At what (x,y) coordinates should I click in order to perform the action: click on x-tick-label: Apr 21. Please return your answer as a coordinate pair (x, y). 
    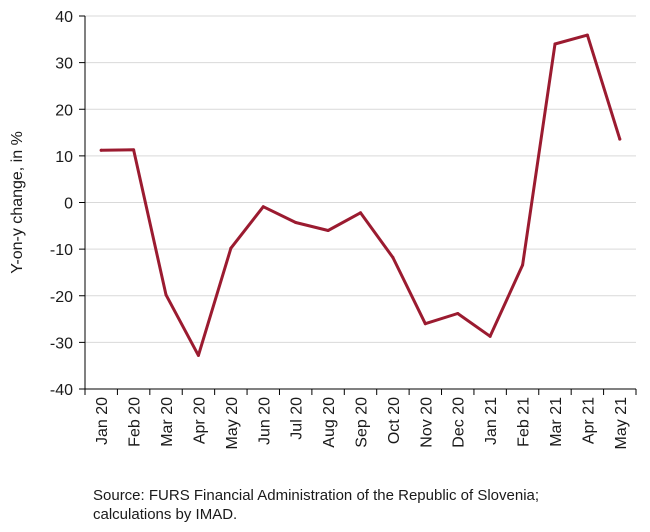
    Looking at the image, I should click on (588, 420).